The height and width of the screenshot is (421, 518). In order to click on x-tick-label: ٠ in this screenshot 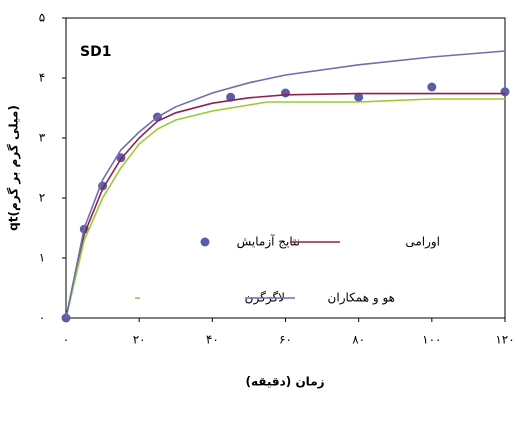, I will do `click(66, 340)`.